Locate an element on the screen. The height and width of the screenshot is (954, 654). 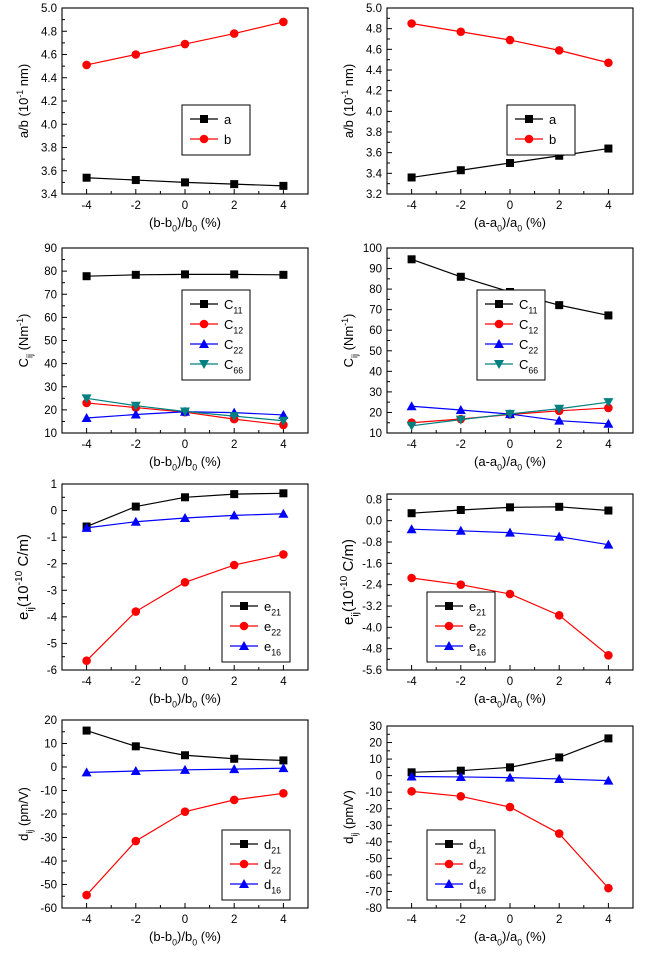
y-tick-label: -70 is located at coordinates (373, 892).